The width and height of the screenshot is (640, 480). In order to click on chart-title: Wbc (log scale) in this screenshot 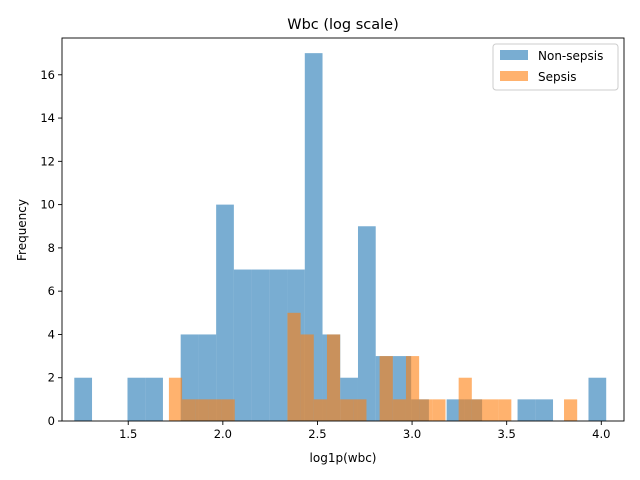, I will do `click(343, 25)`.